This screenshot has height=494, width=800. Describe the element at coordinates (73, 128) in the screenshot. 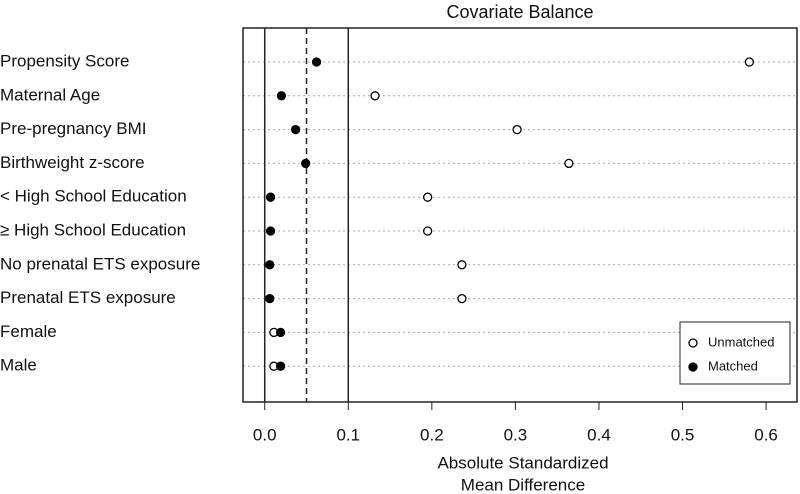

I see `category-label: Pre-pregnancy BMI` at that location.